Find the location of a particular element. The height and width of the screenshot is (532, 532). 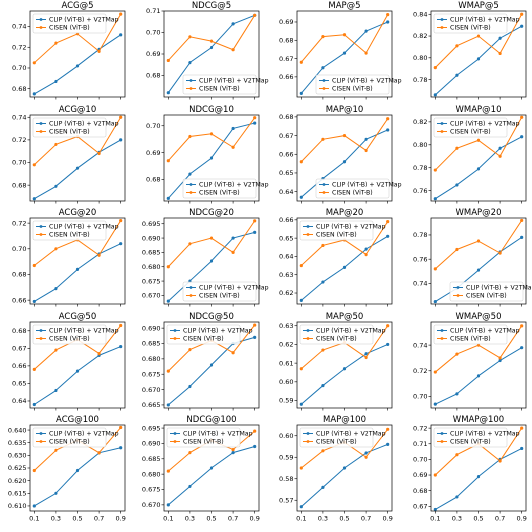

y-tick-label: 0.57 is located at coordinates (286, 500).